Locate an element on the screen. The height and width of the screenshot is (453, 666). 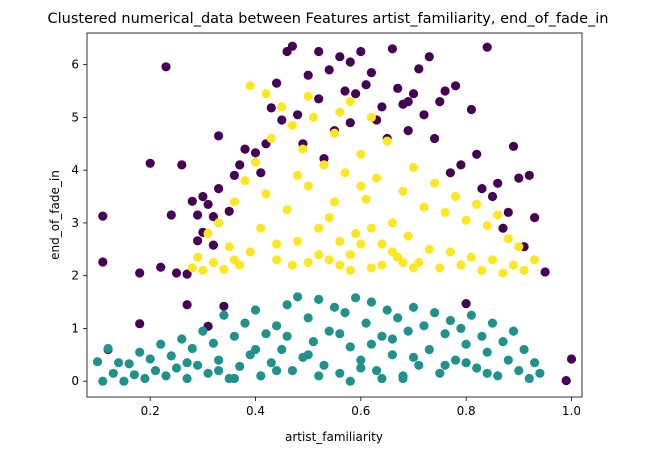
x-tick-label: 0.4 is located at coordinates (255, 411).